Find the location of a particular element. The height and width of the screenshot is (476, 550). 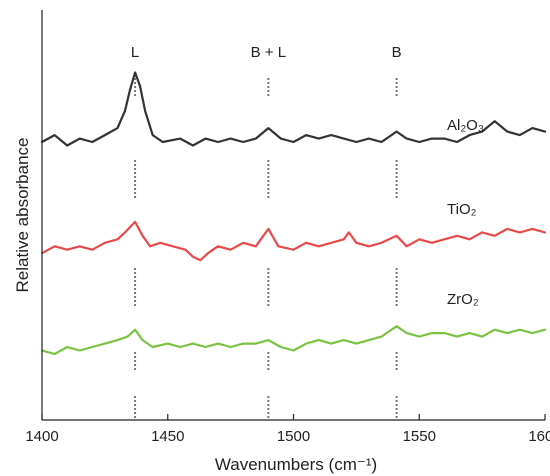

series-label-0: Al₂O₃ is located at coordinates (465, 125).